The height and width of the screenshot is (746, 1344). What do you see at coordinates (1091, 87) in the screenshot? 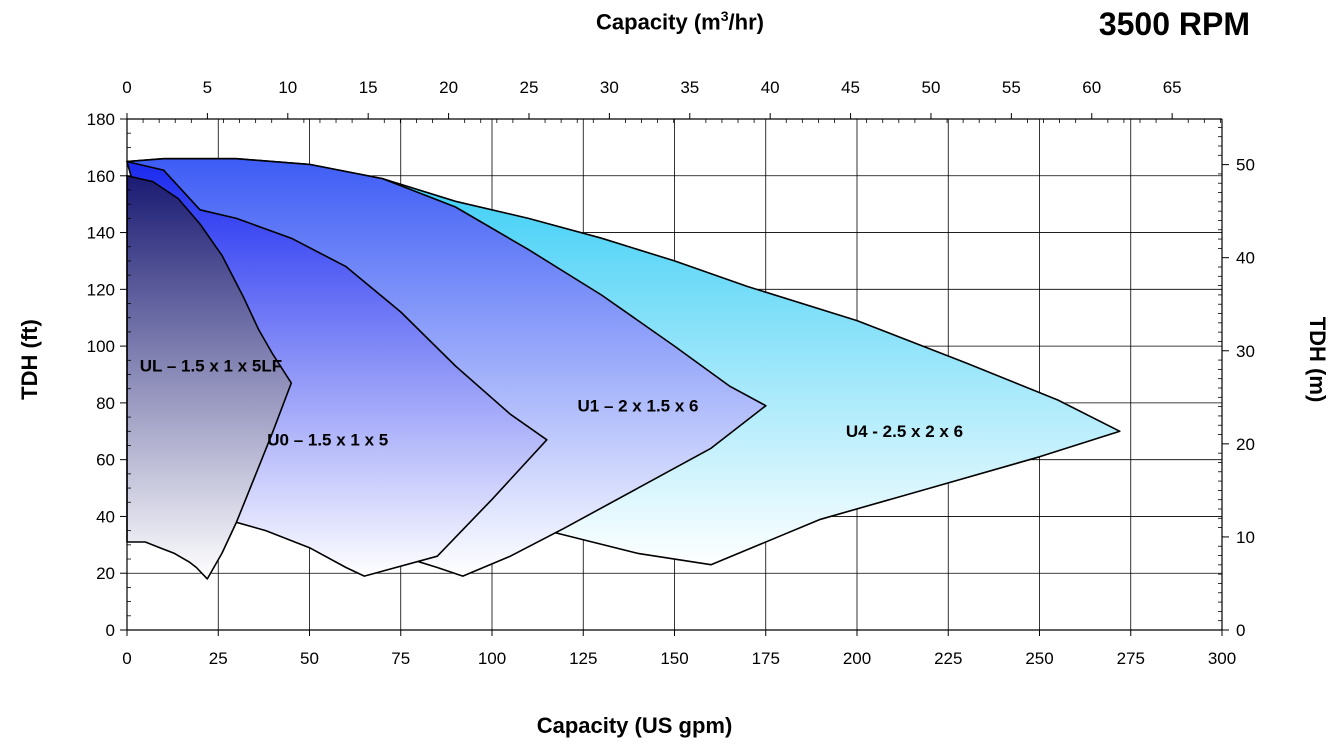
I see `top-tick-label: 60` at bounding box center [1091, 87].